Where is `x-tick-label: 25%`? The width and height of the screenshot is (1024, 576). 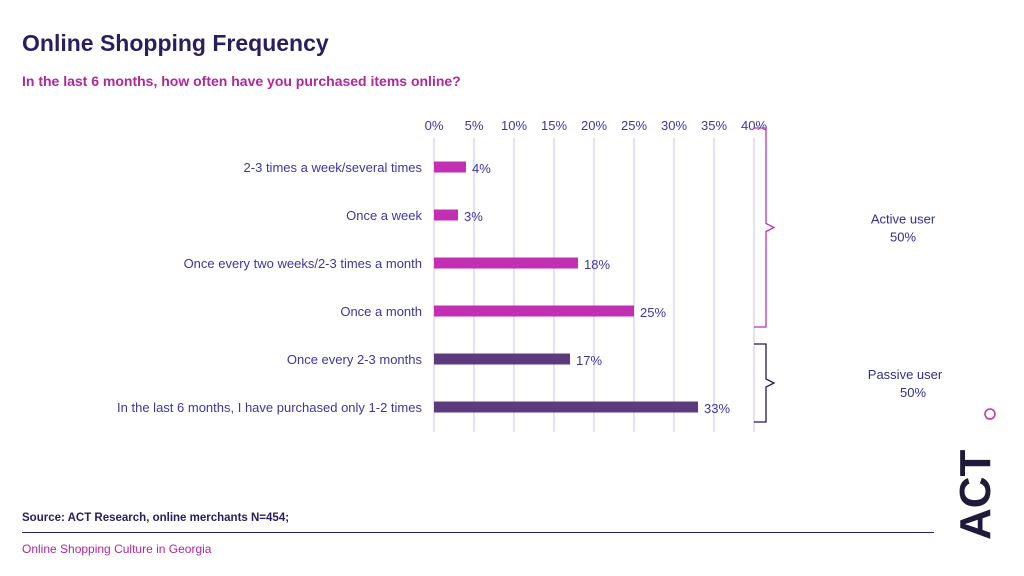 x-tick-label: 25% is located at coordinates (634, 125).